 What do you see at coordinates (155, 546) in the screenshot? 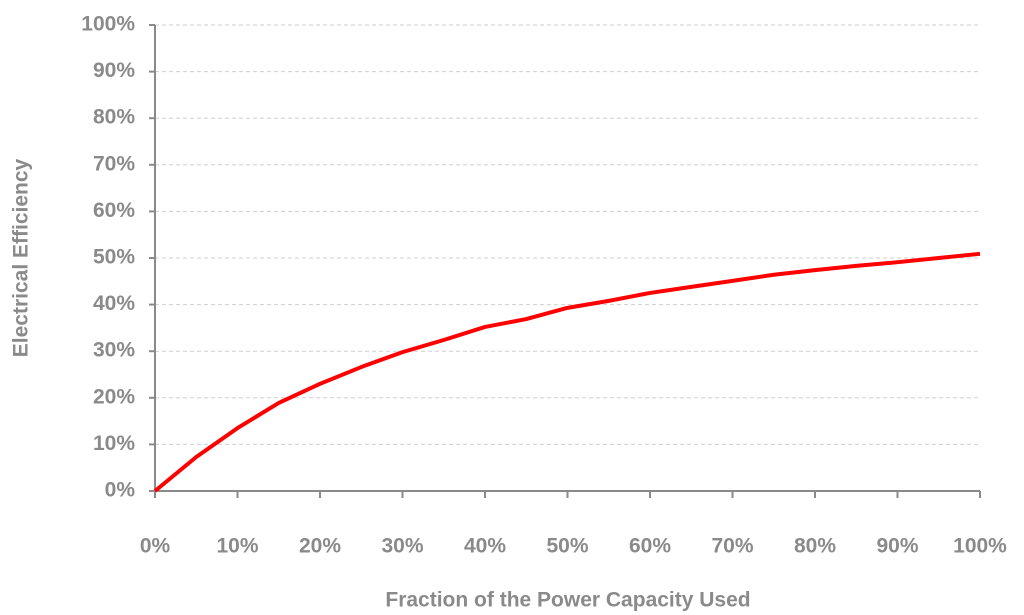
I see `x-tick-label: 0%` at bounding box center [155, 546].